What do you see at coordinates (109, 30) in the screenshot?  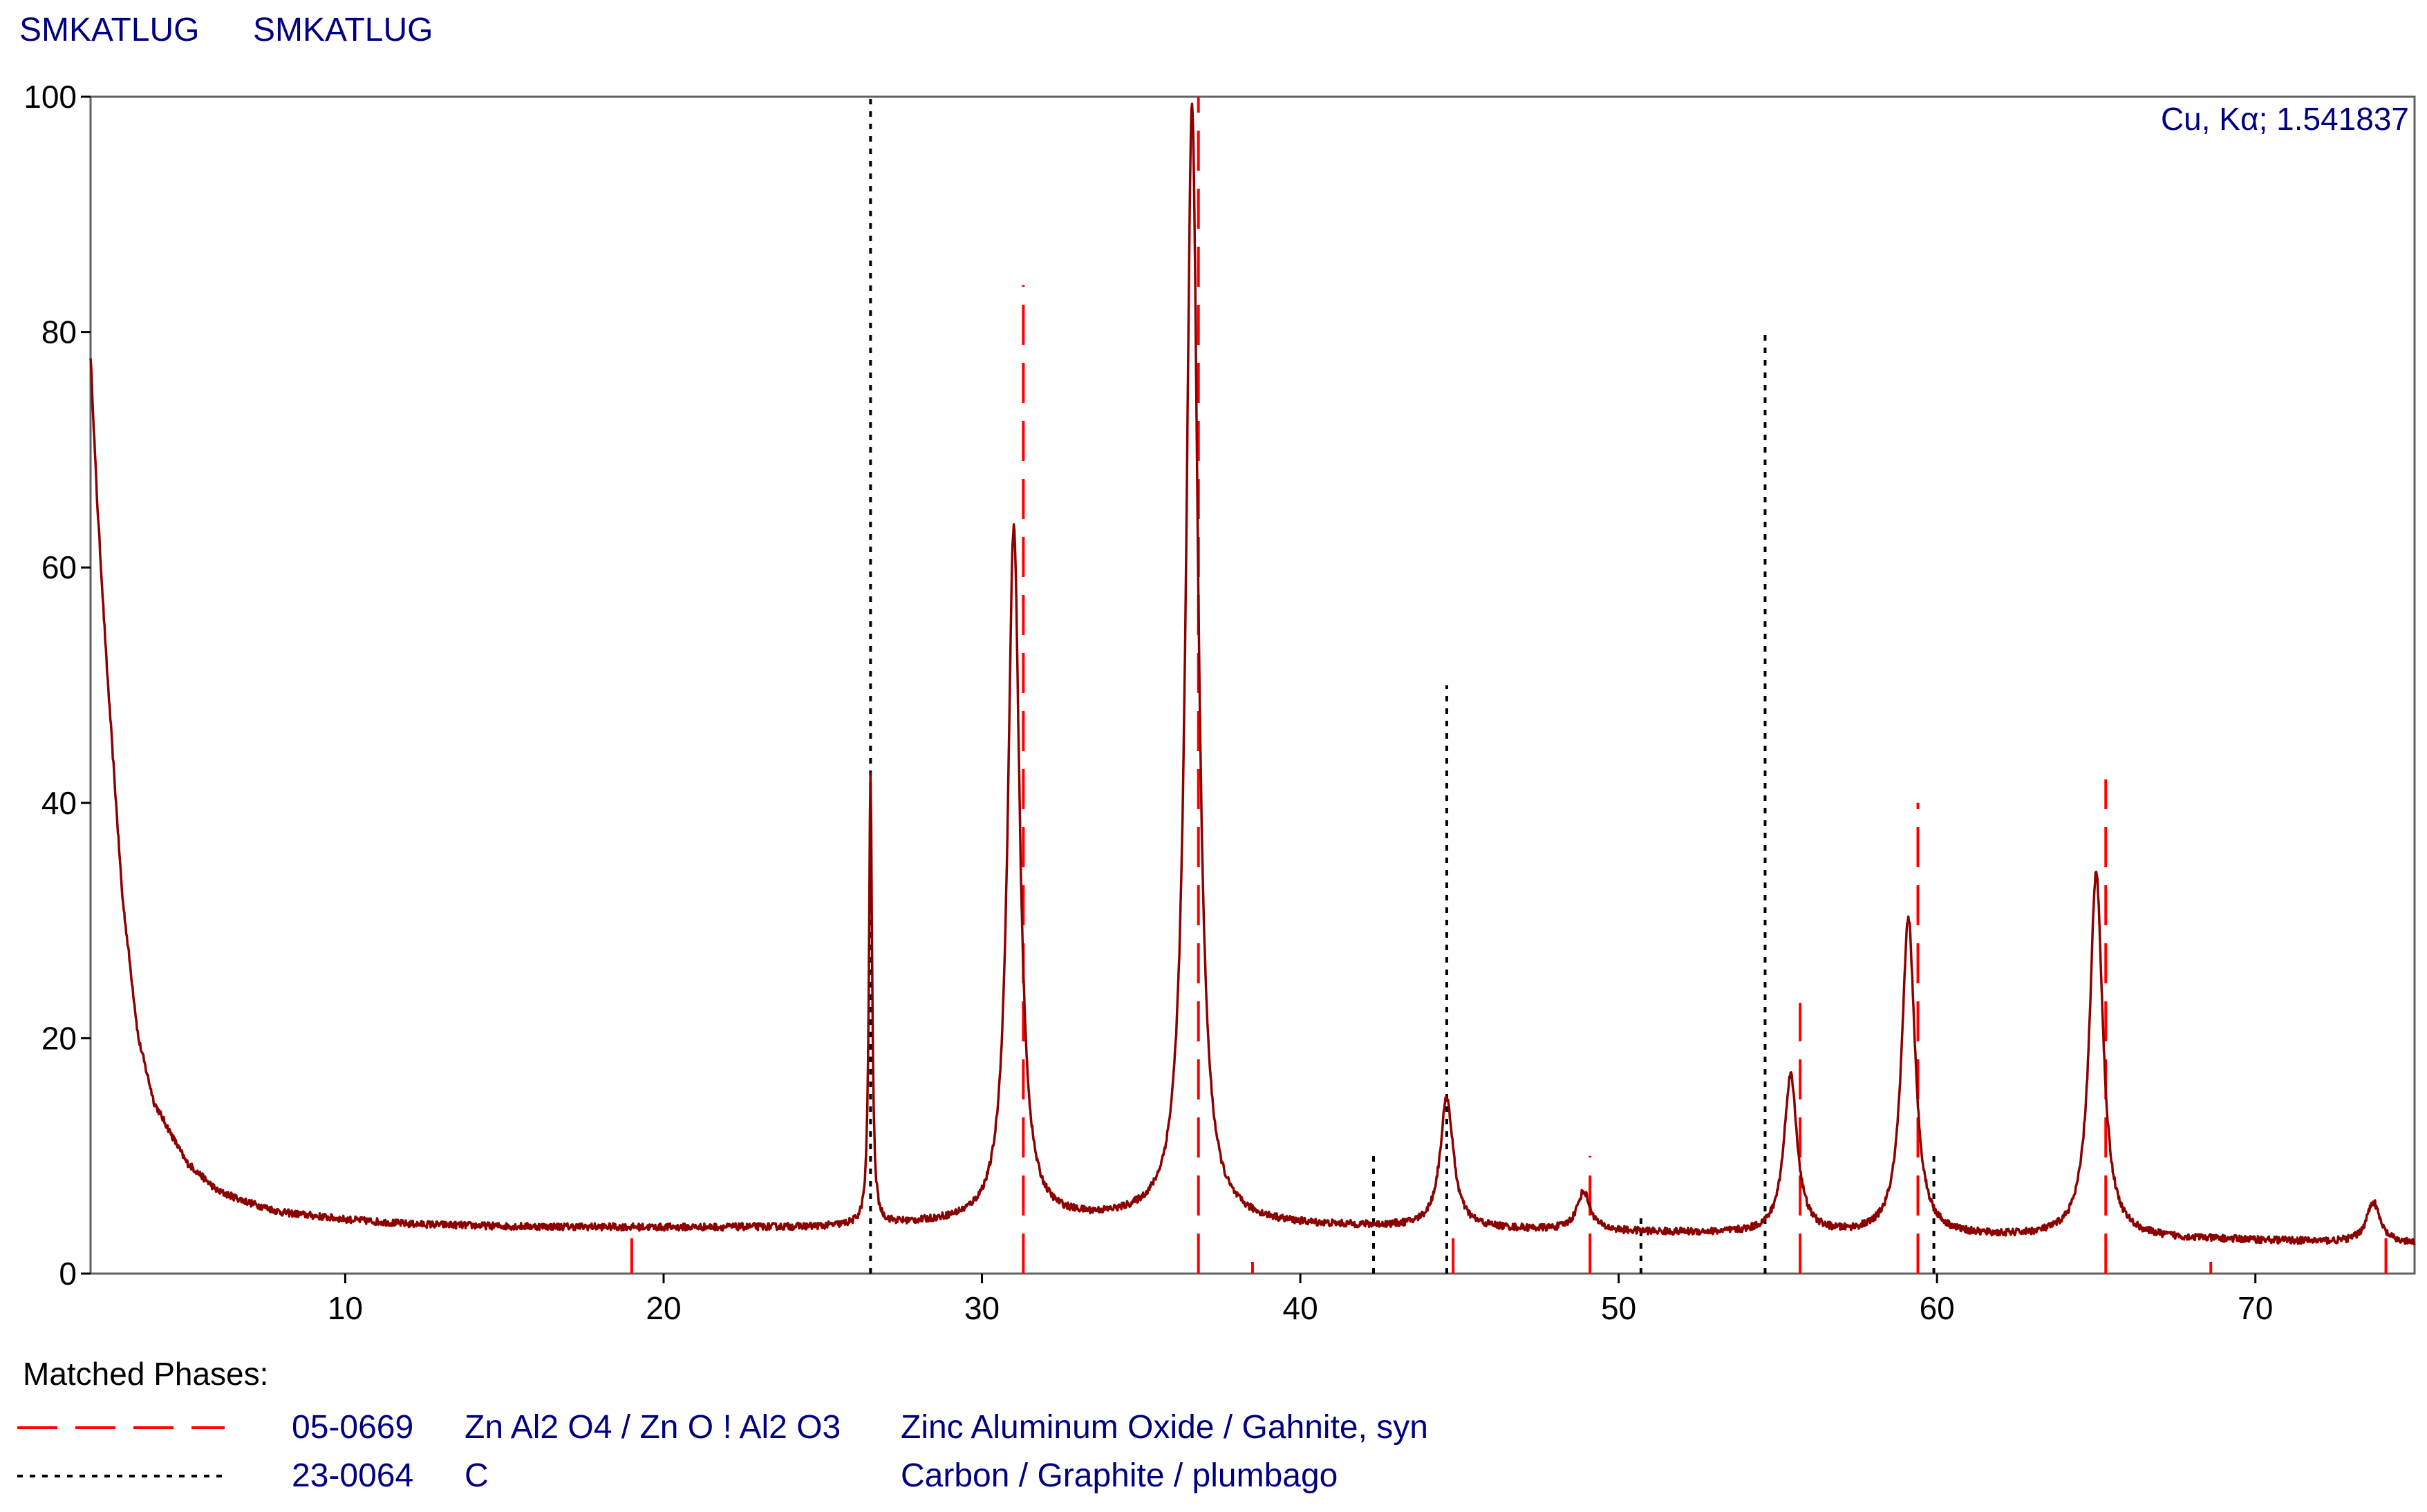 I see `header-title-left: SMKATLUG` at bounding box center [109, 30].